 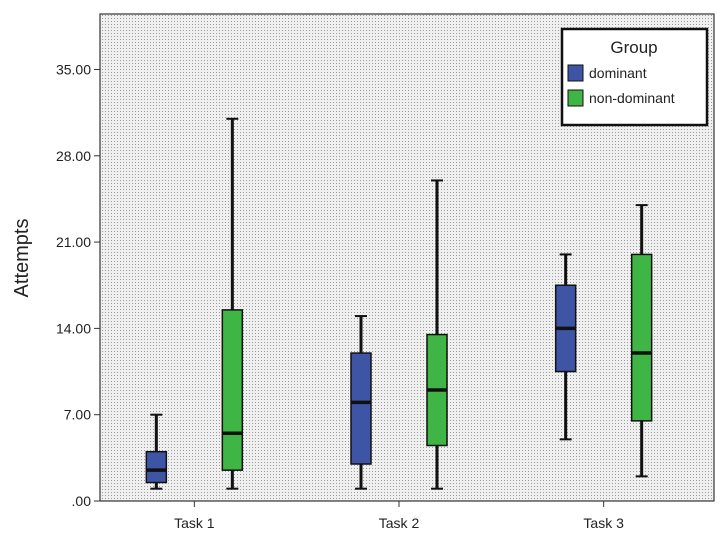 I want to click on x-tick-label: Task 2, so click(x=399, y=523).